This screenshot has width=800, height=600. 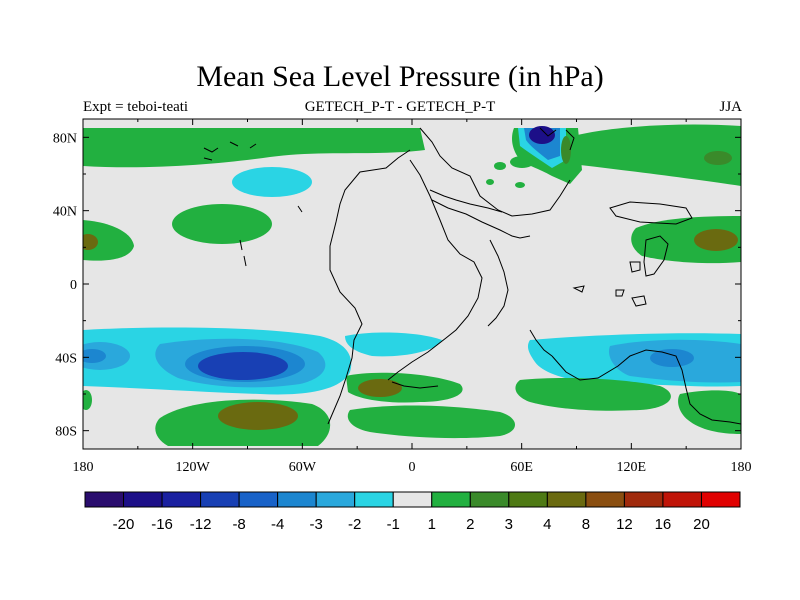 What do you see at coordinates (272, 182) in the screenshot?
I see `anomaly-region-north-pacific-low` at bounding box center [272, 182].